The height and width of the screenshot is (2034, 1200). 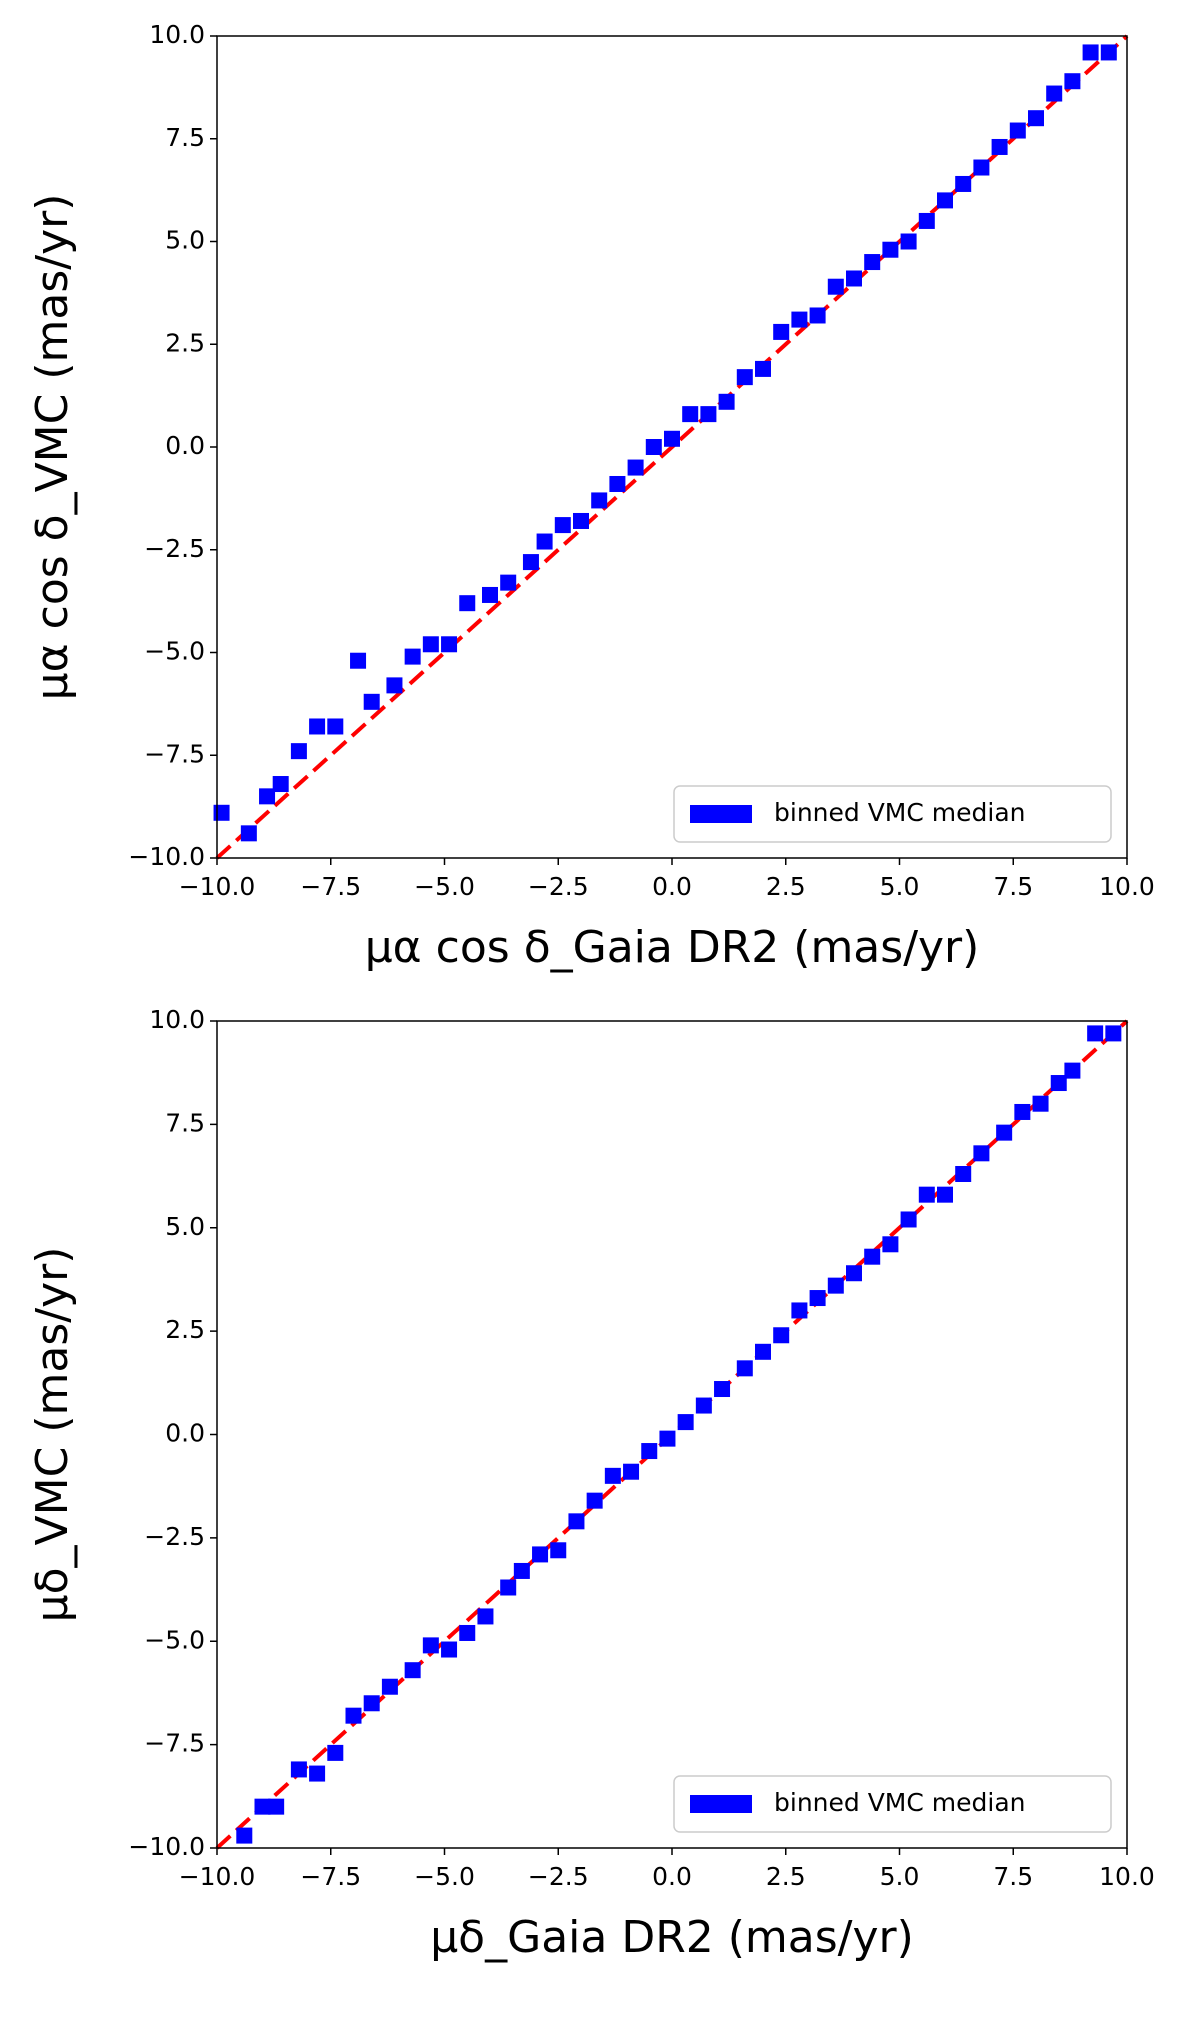 I want to click on x-tick-label: 7.5, so click(x=1013, y=886).